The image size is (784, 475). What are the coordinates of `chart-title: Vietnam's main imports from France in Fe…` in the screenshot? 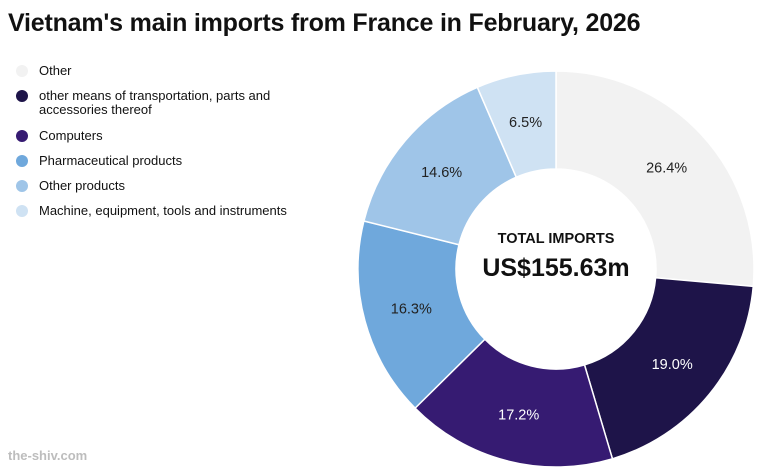 It's located at (324, 23).